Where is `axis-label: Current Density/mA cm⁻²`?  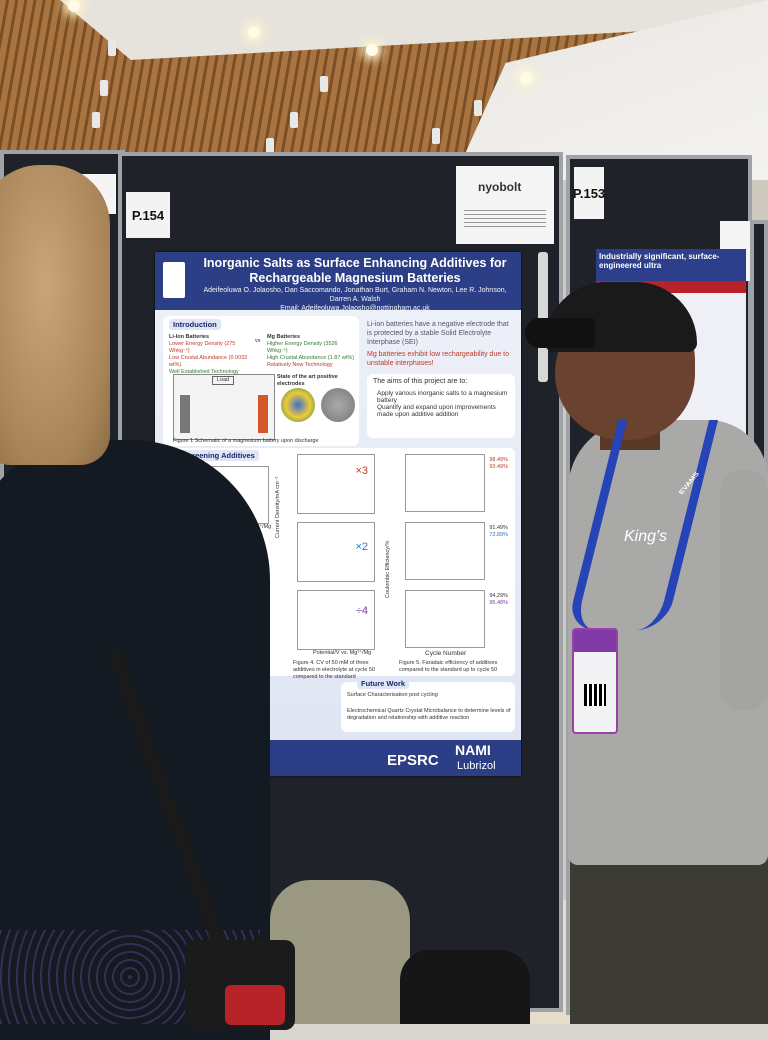
axis-label: Current Density/mA cm⁻² is located at coordinates (278, 507).